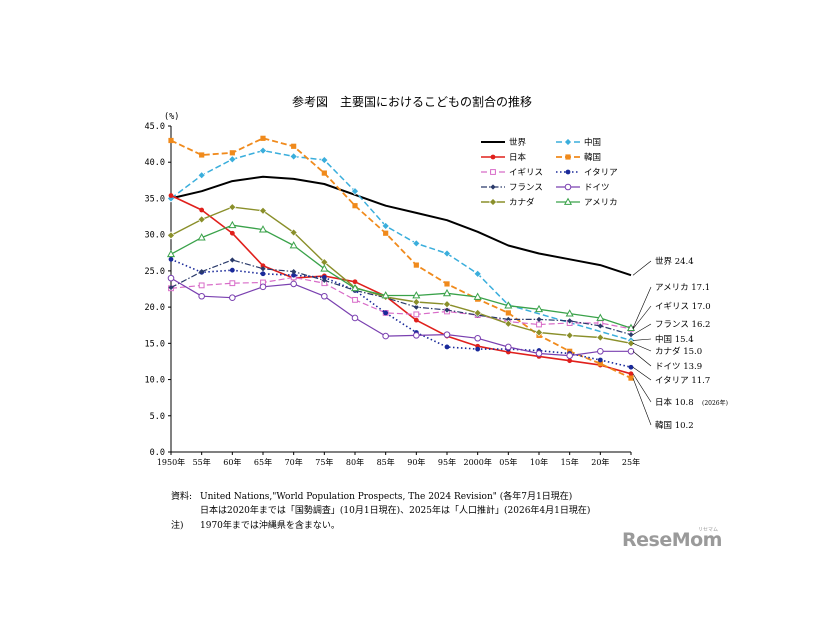  I want to click on x-tick-label: 05年, so click(508, 462).